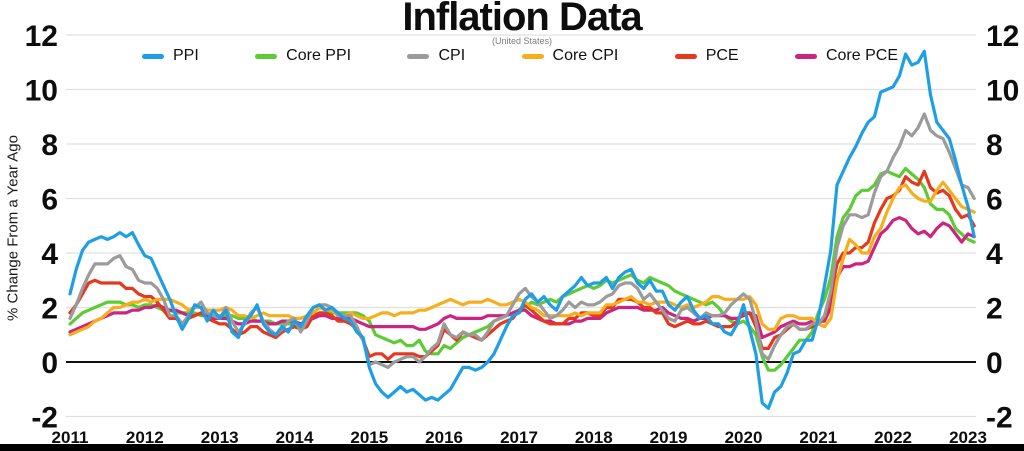  I want to click on legend-item-core-ppi: Core PPI, so click(303, 56).